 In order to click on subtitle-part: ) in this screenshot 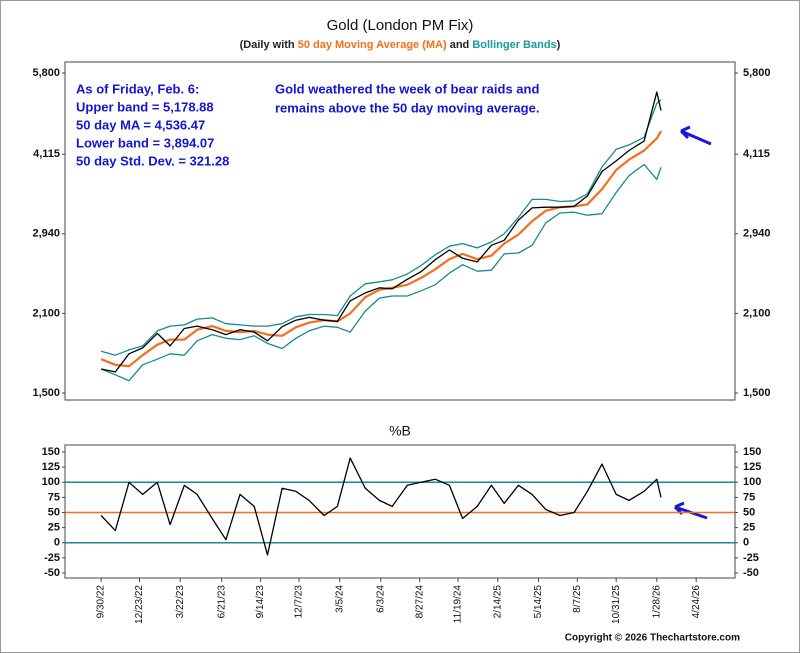, I will do `click(559, 45)`.